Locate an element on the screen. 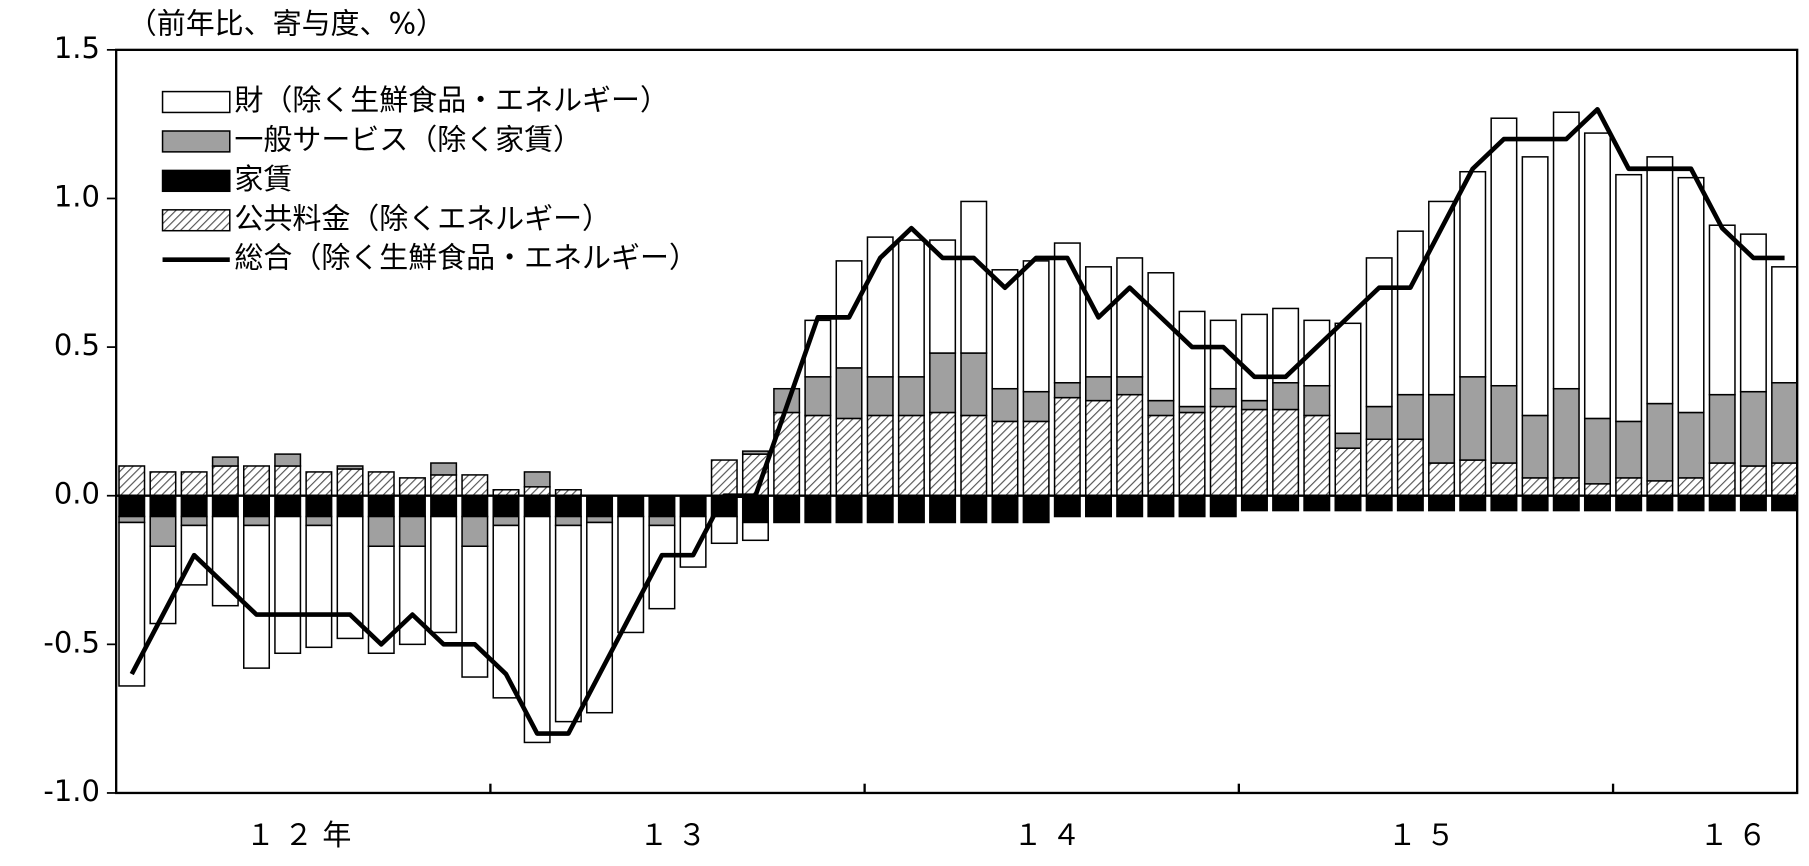 Image resolution: width=1809 pixels, height=866 pixels. legend-label: 一般サービス（除く家賃） is located at coordinates (408, 139).